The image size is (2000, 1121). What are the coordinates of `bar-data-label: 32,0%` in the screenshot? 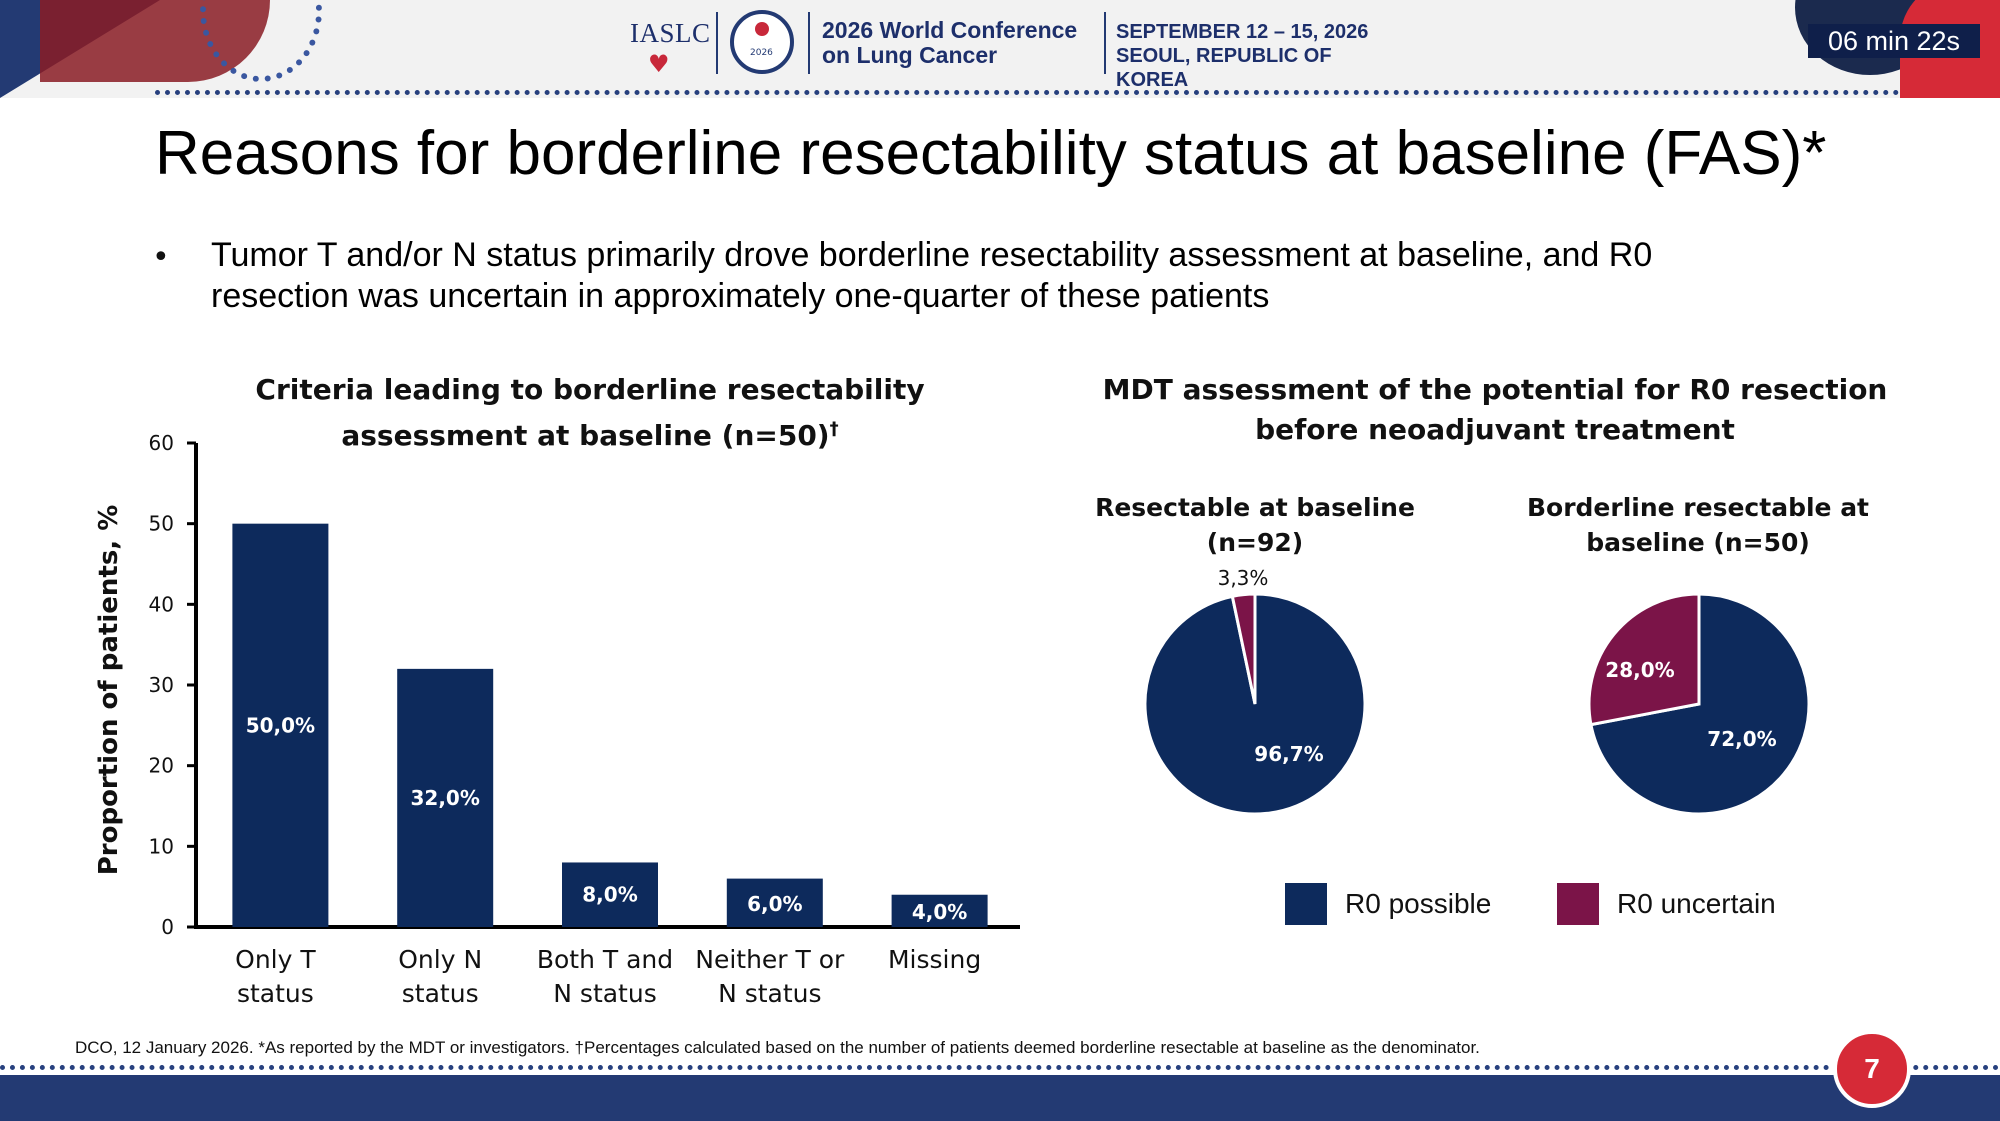 It's located at (445, 798).